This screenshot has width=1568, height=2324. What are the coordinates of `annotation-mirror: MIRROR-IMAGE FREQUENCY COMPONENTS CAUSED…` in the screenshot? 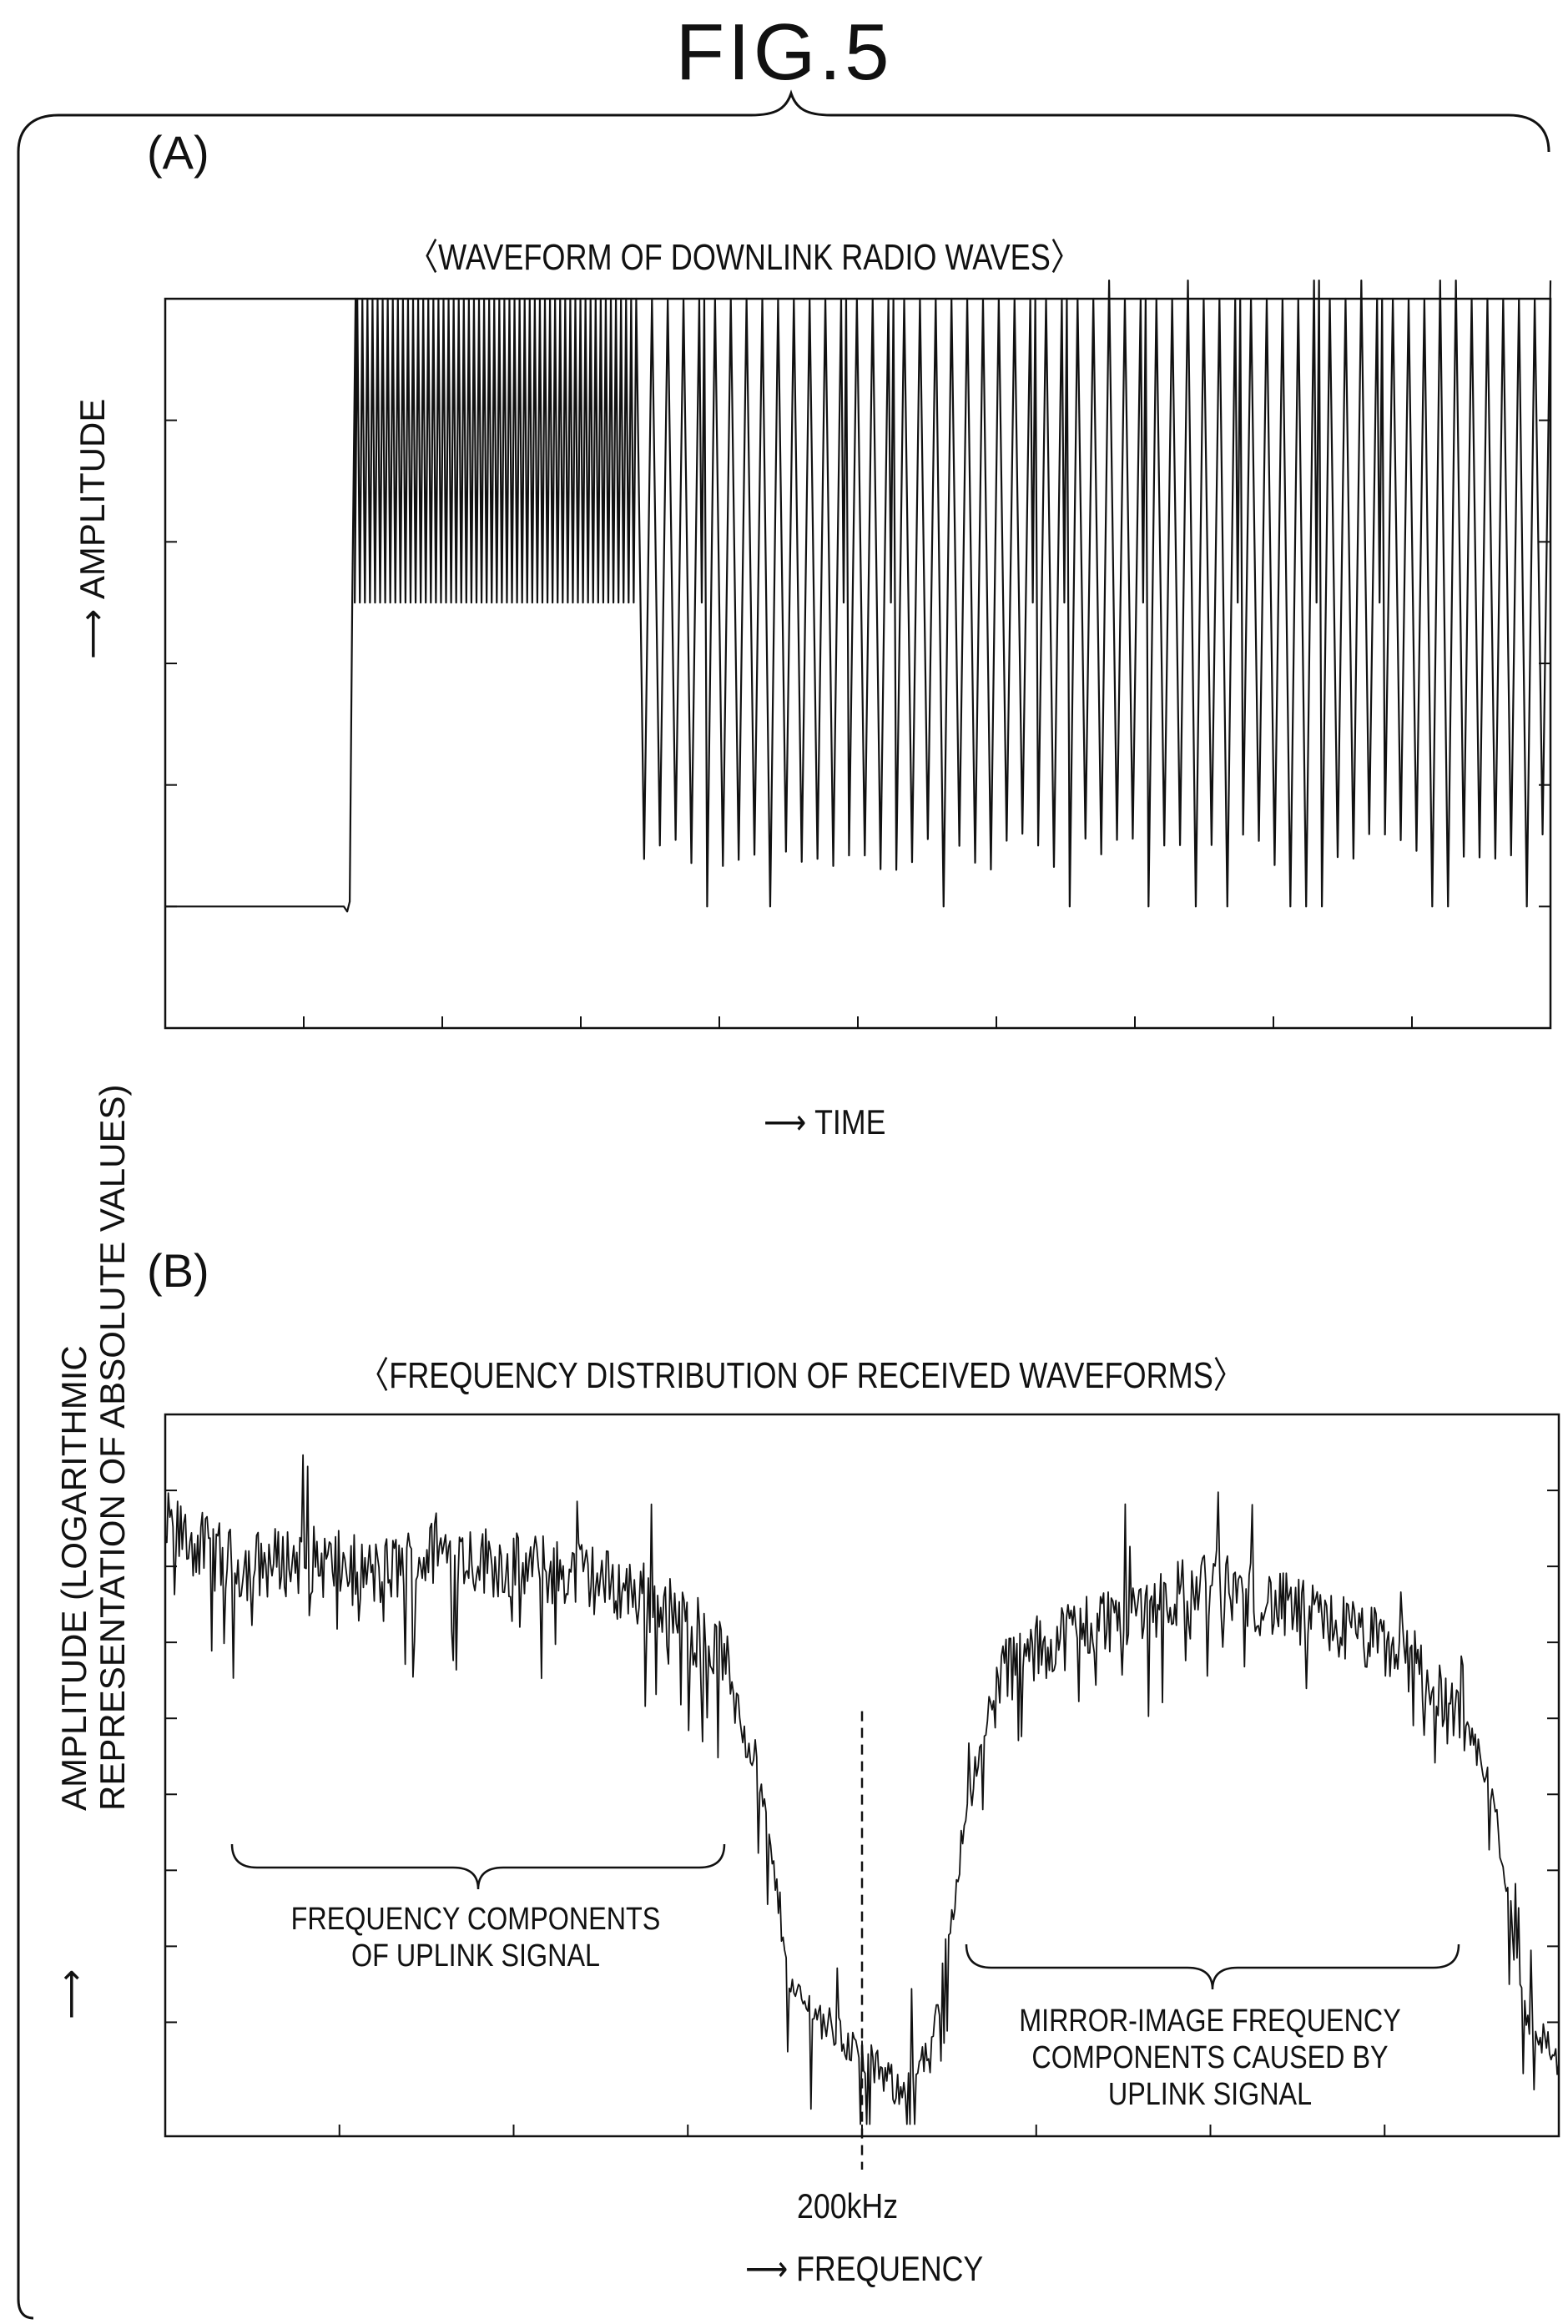 It's located at (1210, 2058).